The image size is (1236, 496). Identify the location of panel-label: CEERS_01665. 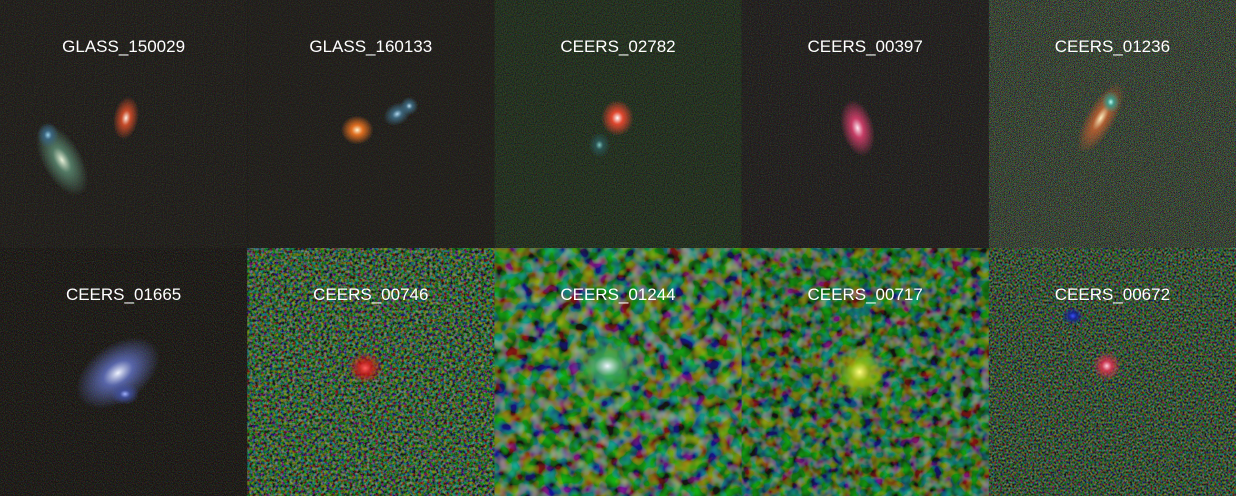
(123, 294).